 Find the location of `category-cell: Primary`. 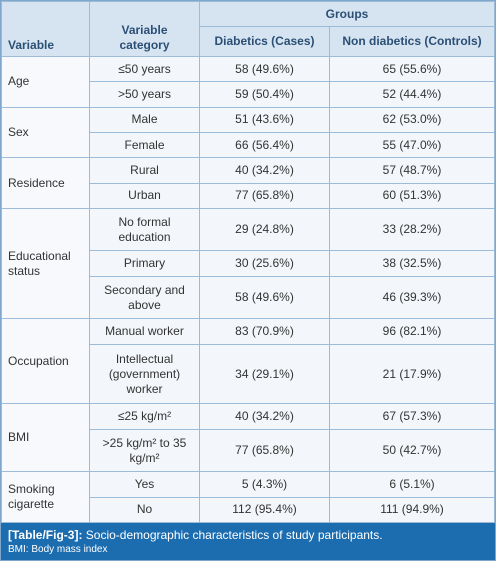

category-cell: Primary is located at coordinates (144, 263).